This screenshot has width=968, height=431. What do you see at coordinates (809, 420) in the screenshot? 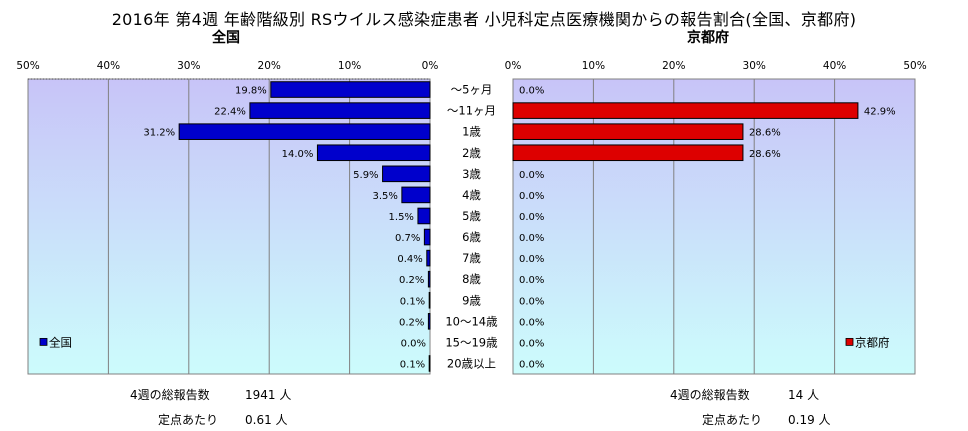
I see `kyoto-per-value: 0.19 人` at bounding box center [809, 420].